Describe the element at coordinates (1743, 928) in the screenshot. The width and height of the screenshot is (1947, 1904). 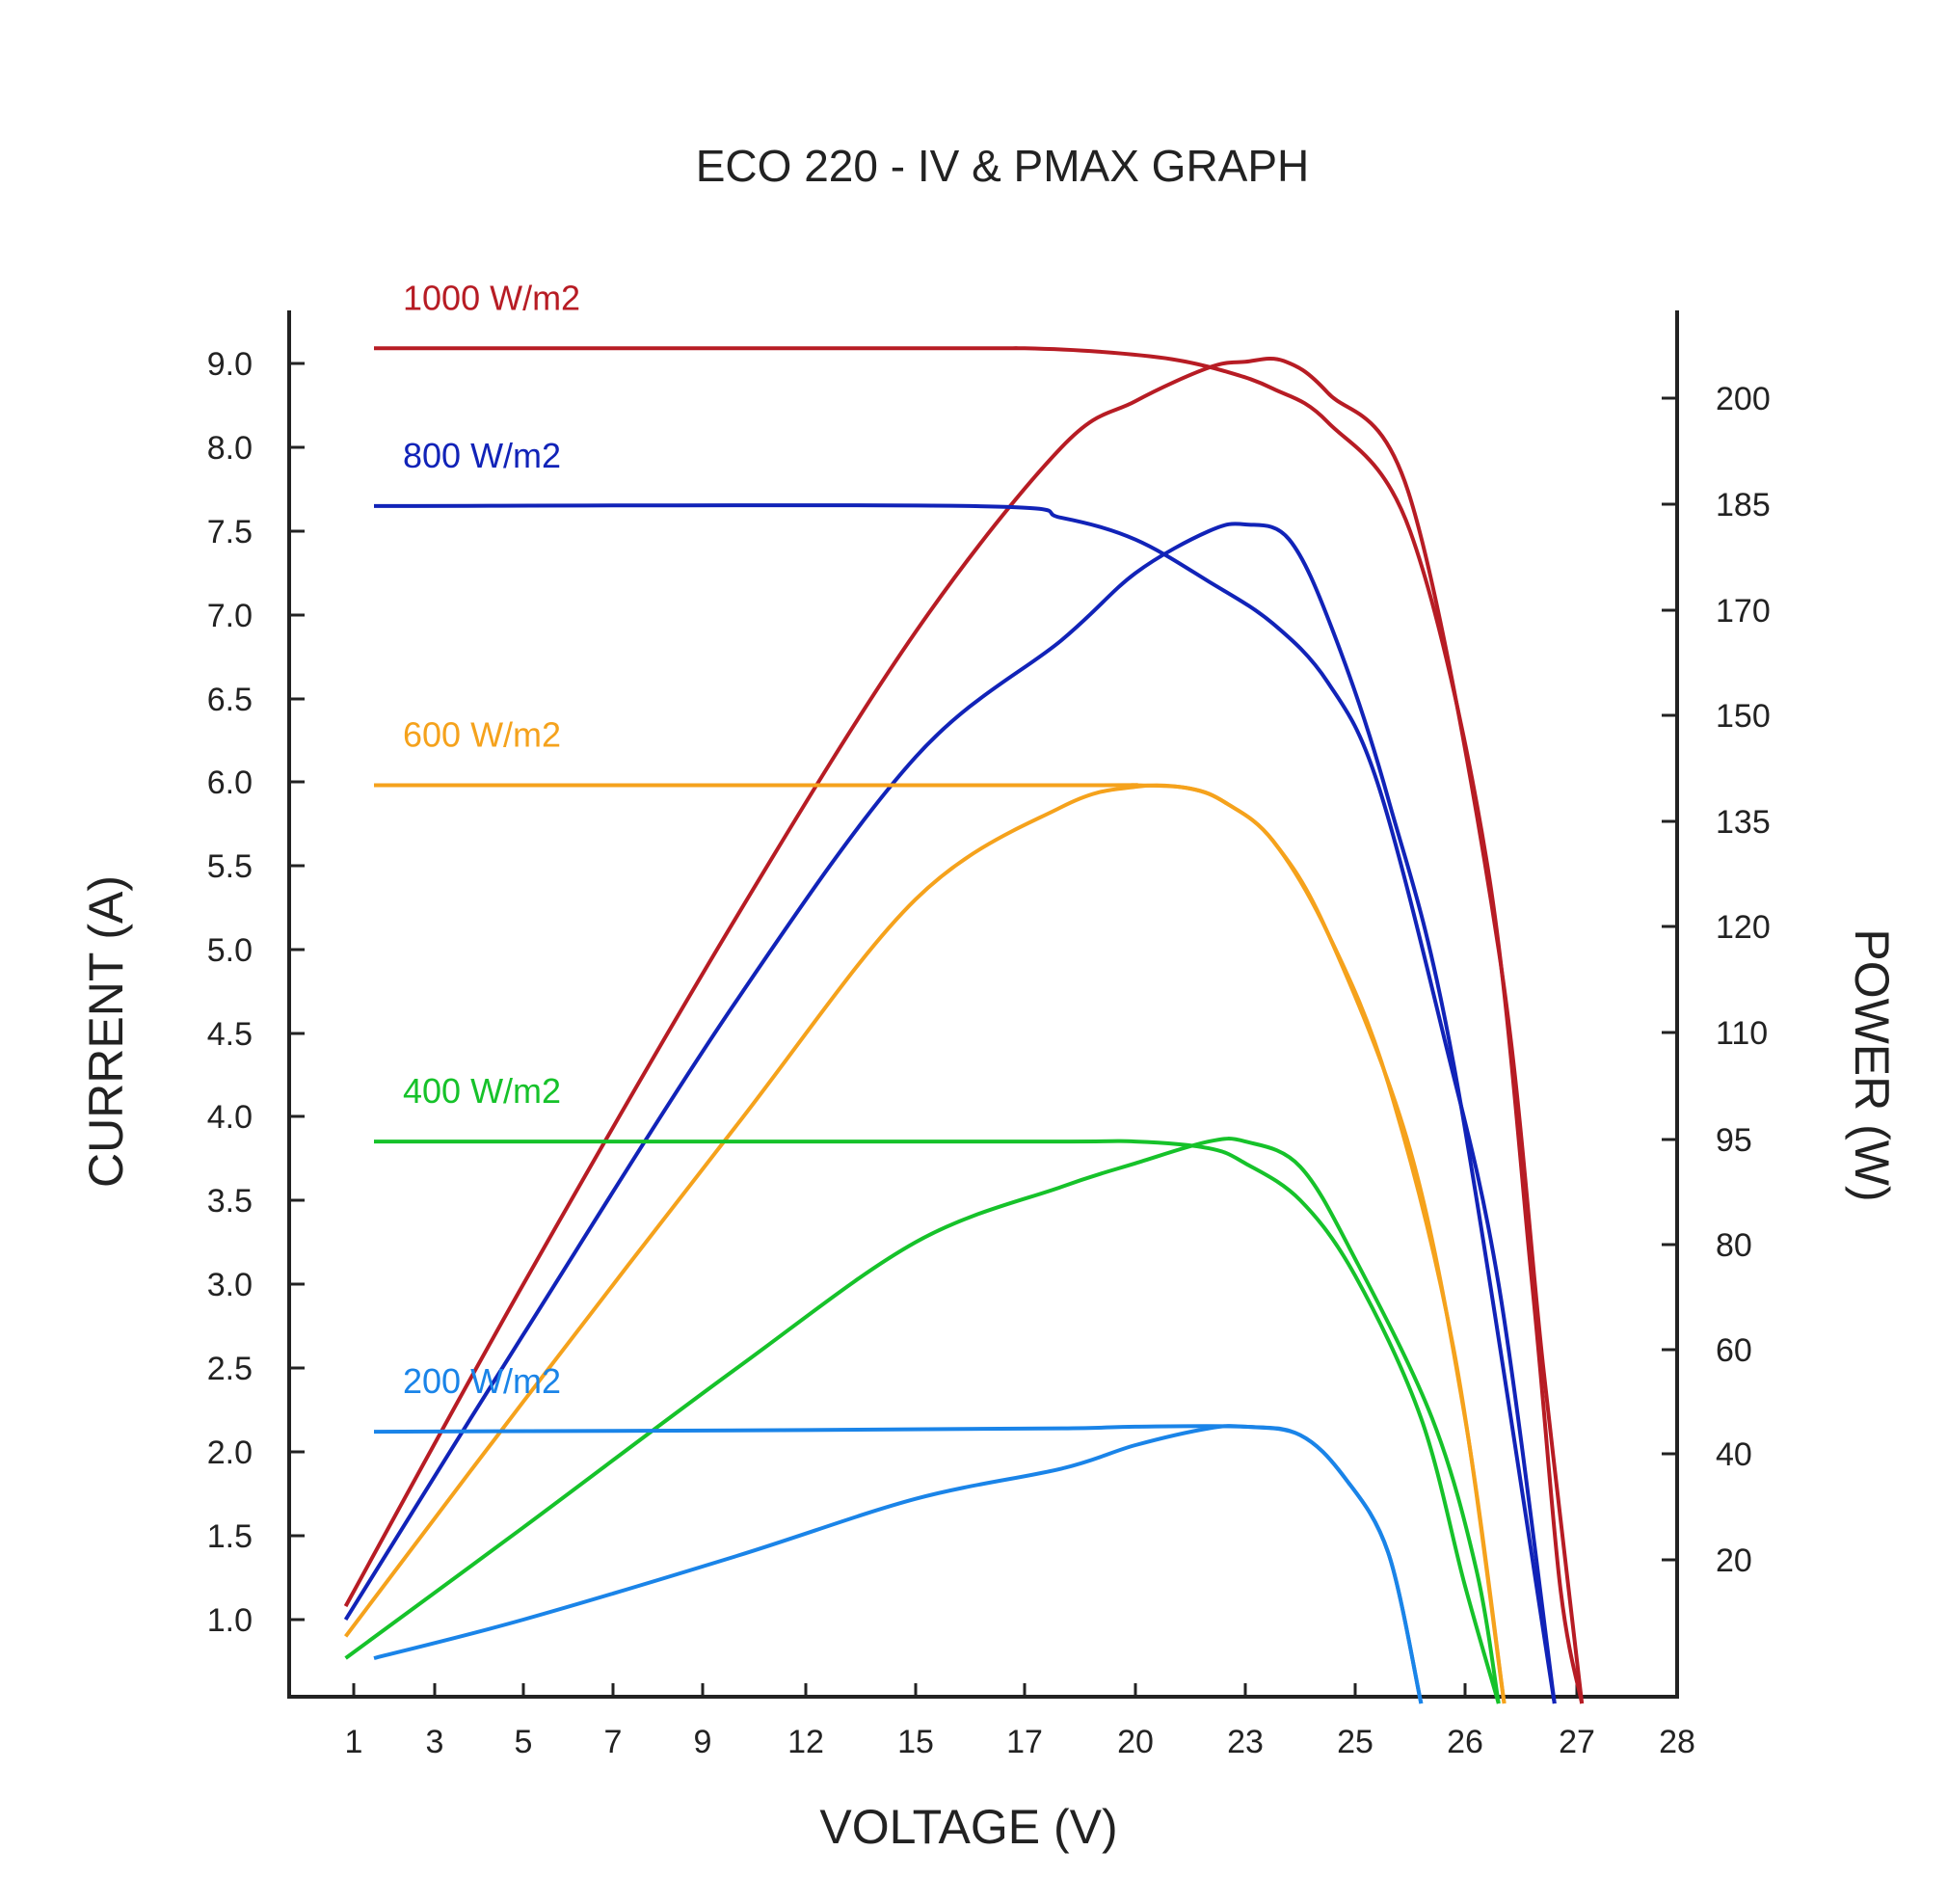
I see `right-y-tick-label: 120` at that location.